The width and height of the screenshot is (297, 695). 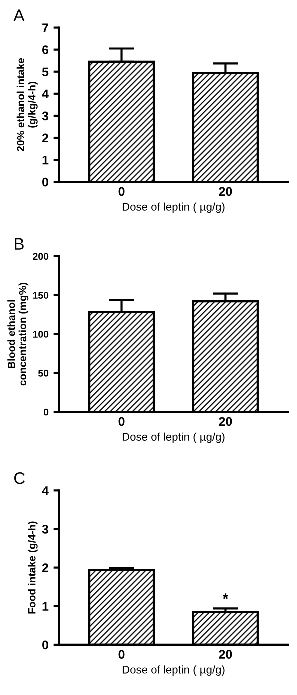 What do you see at coordinates (19, 16) in the screenshot?
I see `chart-title: A` at bounding box center [19, 16].